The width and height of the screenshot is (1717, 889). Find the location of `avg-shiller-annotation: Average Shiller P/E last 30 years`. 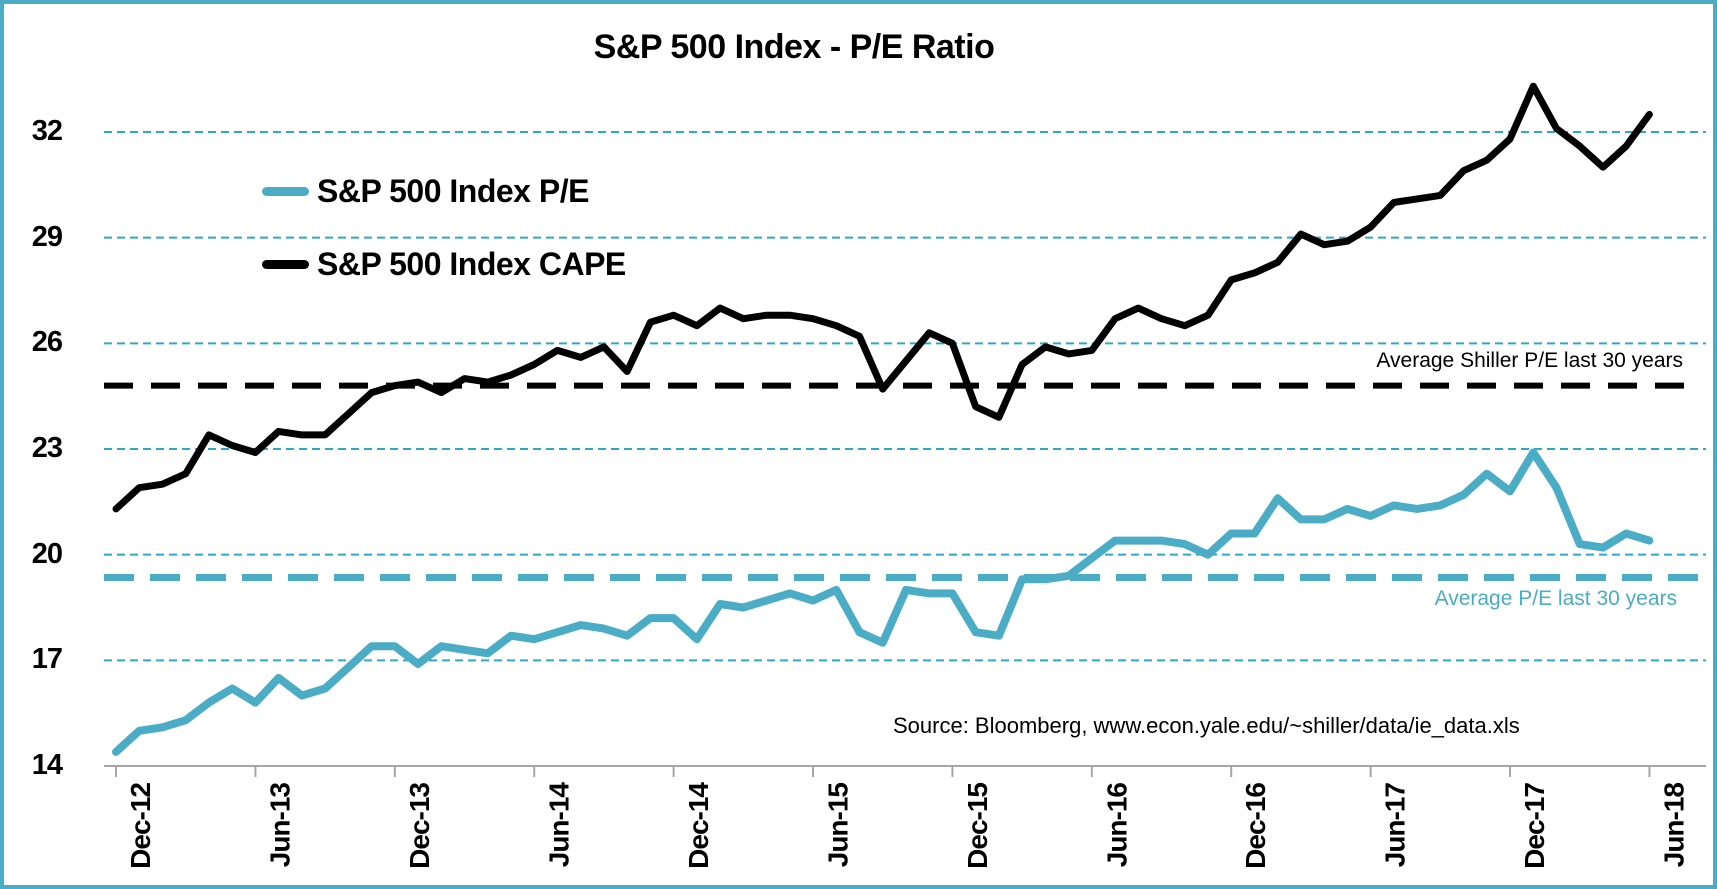

avg-shiller-annotation: Average Shiller P/E last 30 years is located at coordinates (1529, 360).